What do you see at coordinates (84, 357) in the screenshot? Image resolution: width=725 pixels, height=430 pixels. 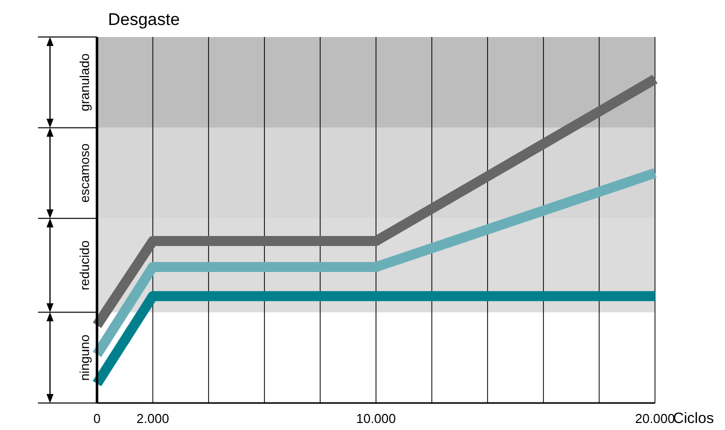 I see `text: ninguno` at bounding box center [84, 357].